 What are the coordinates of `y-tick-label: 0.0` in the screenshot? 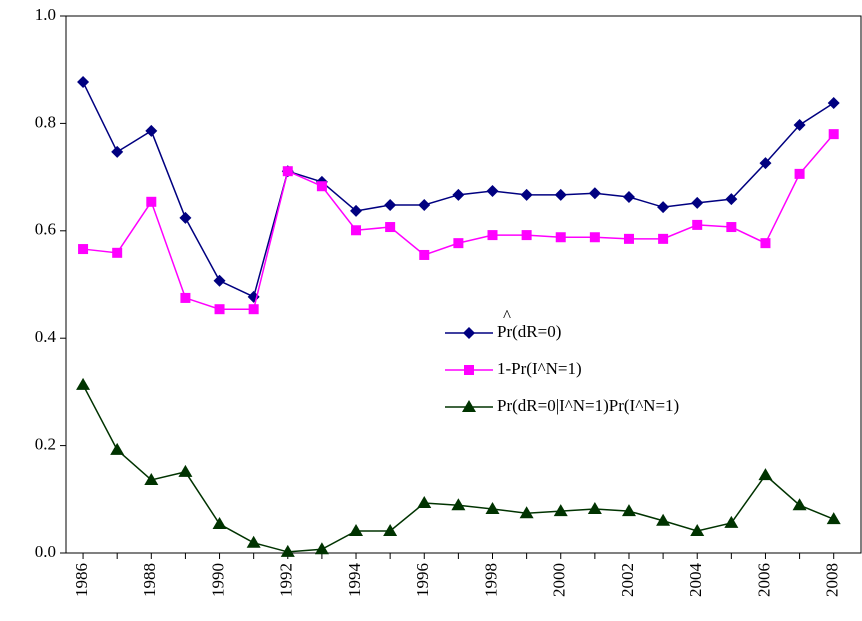 It's located at (45, 551).